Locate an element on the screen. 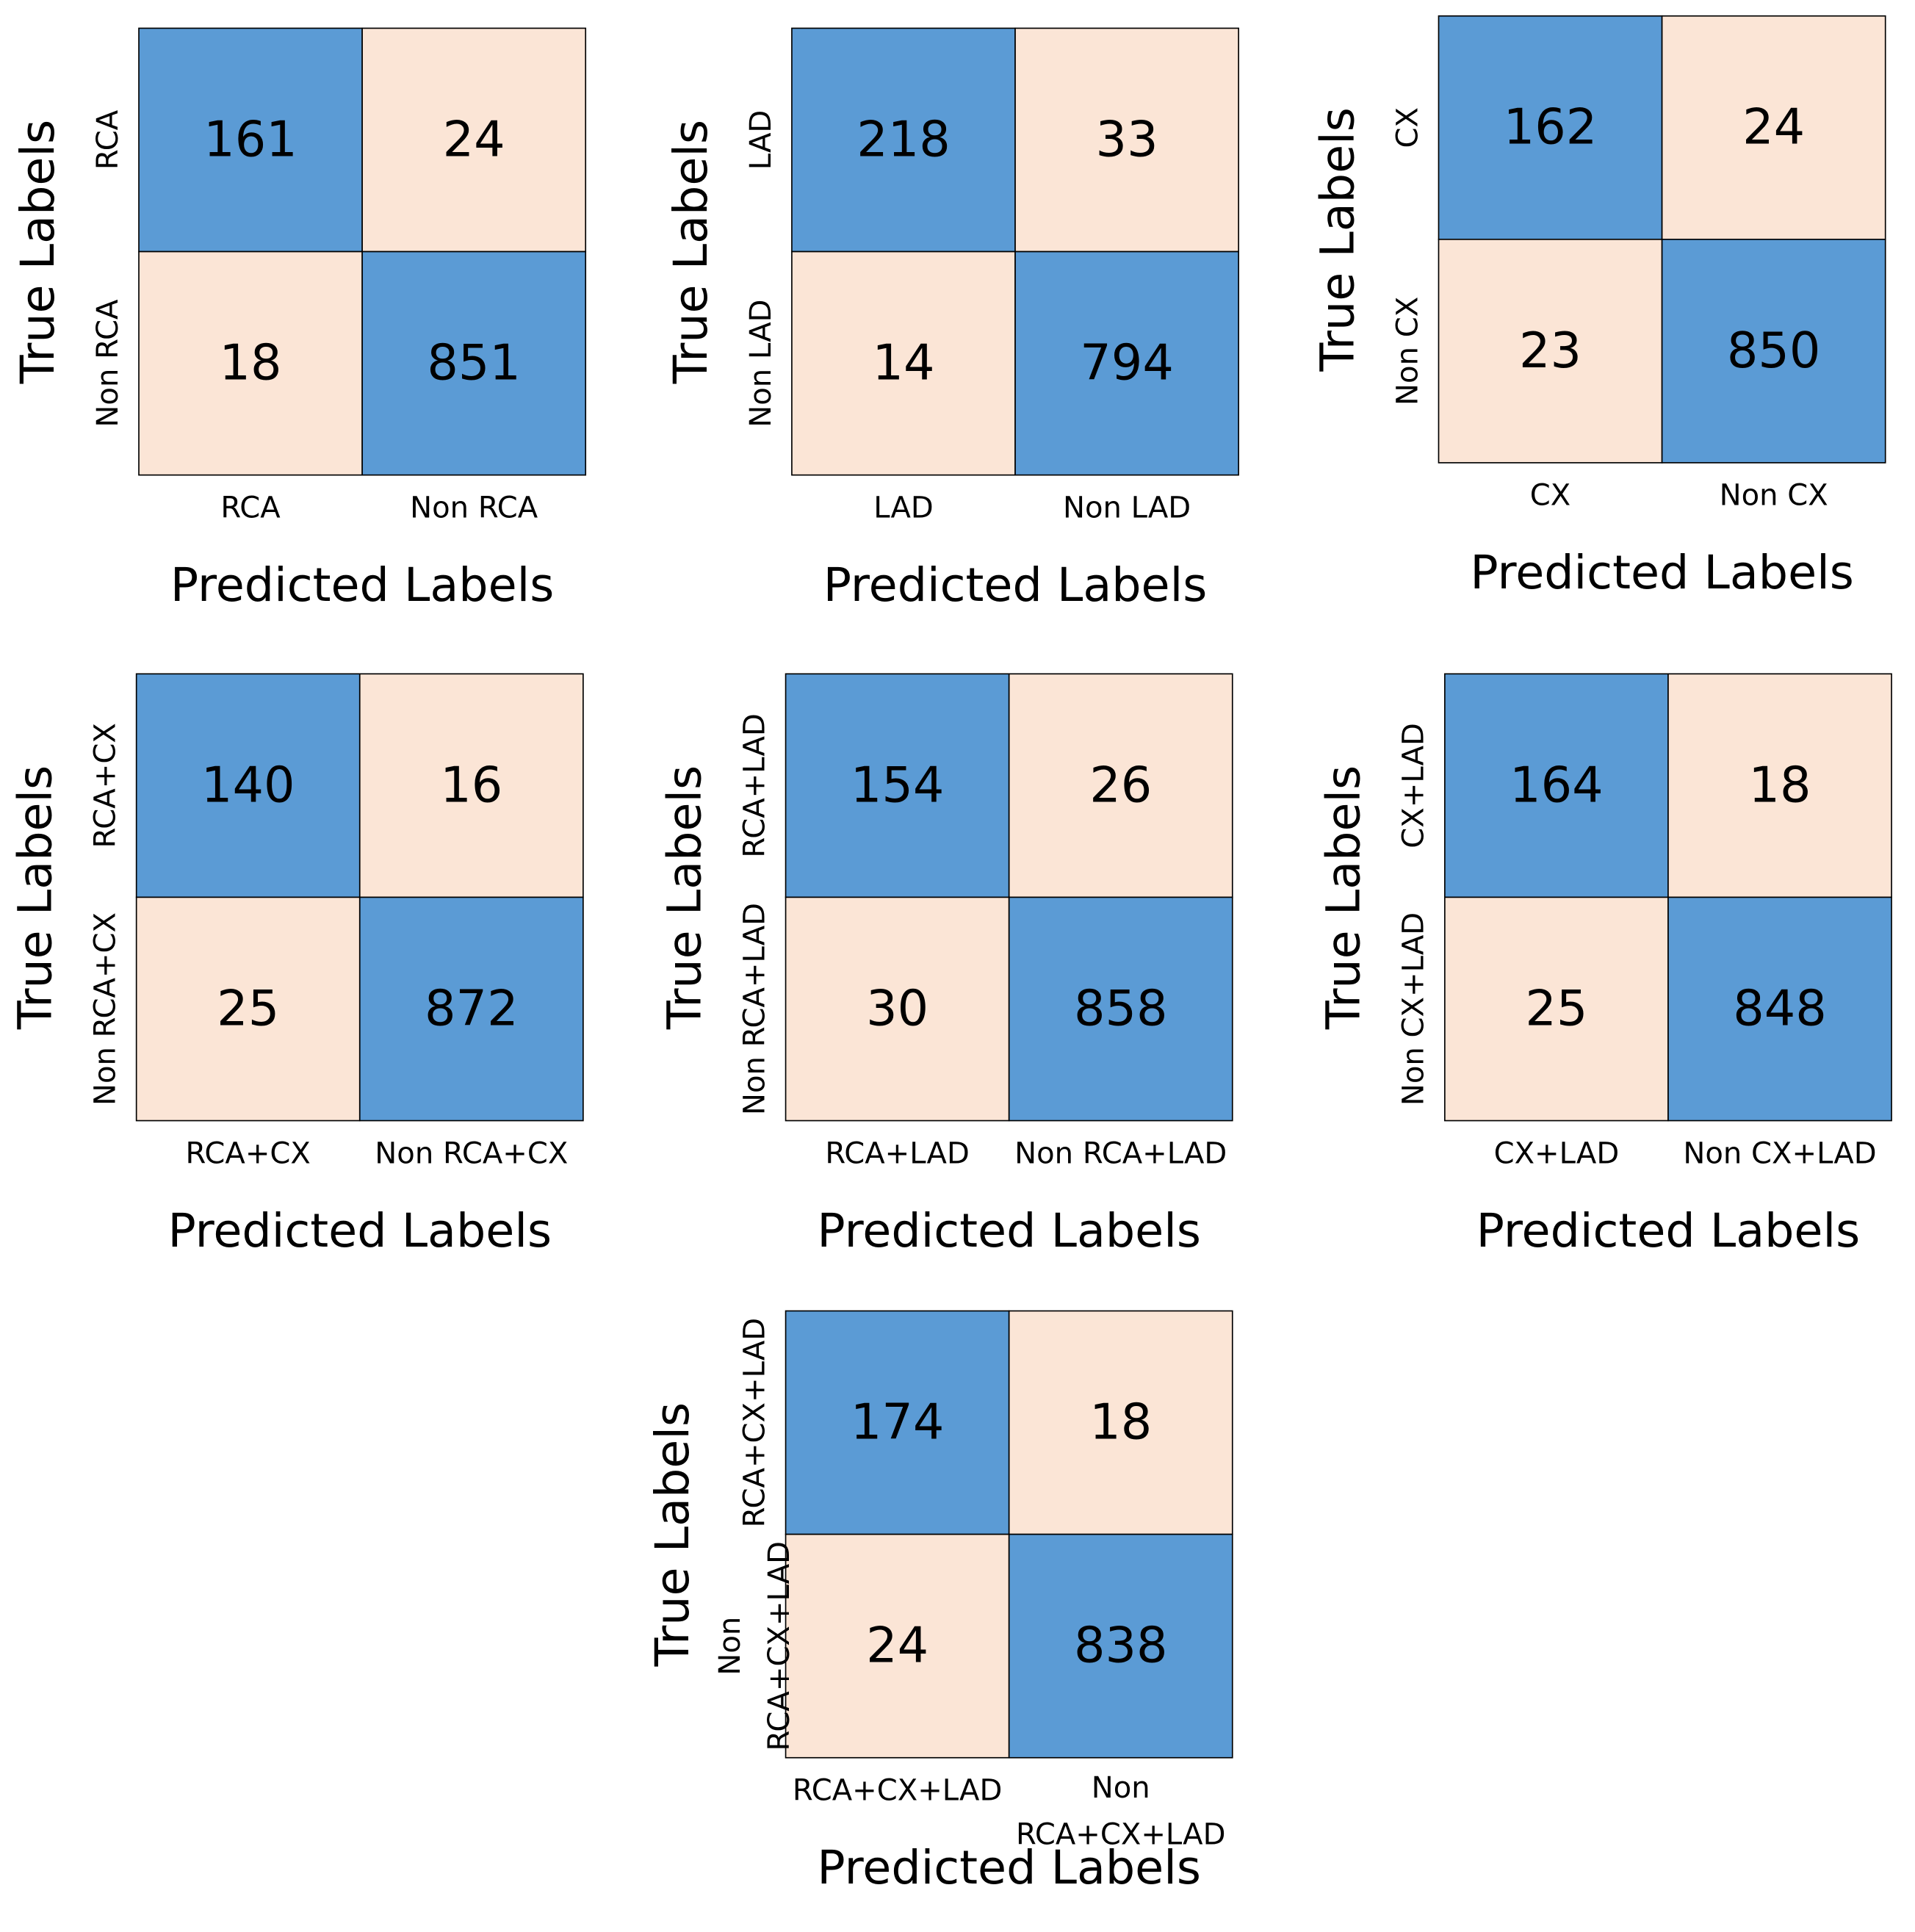  cell-value: 872 is located at coordinates (472, 1008).